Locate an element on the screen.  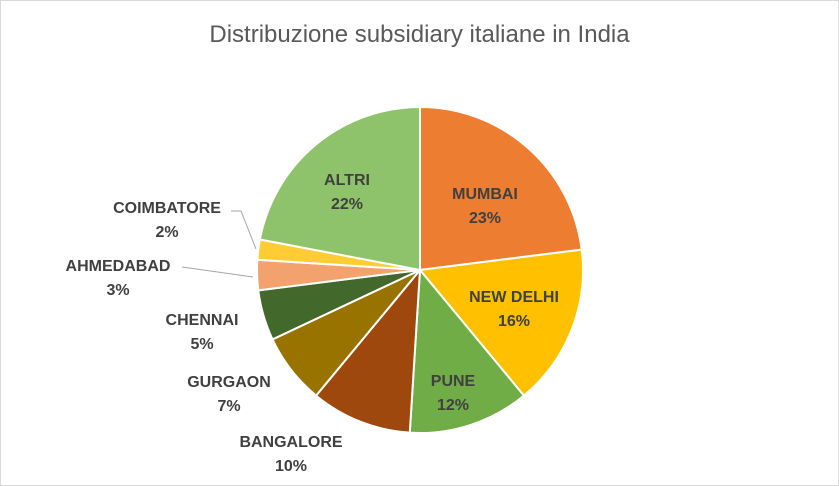
data-label-altri: ALTRI 22% is located at coordinates (347, 192).